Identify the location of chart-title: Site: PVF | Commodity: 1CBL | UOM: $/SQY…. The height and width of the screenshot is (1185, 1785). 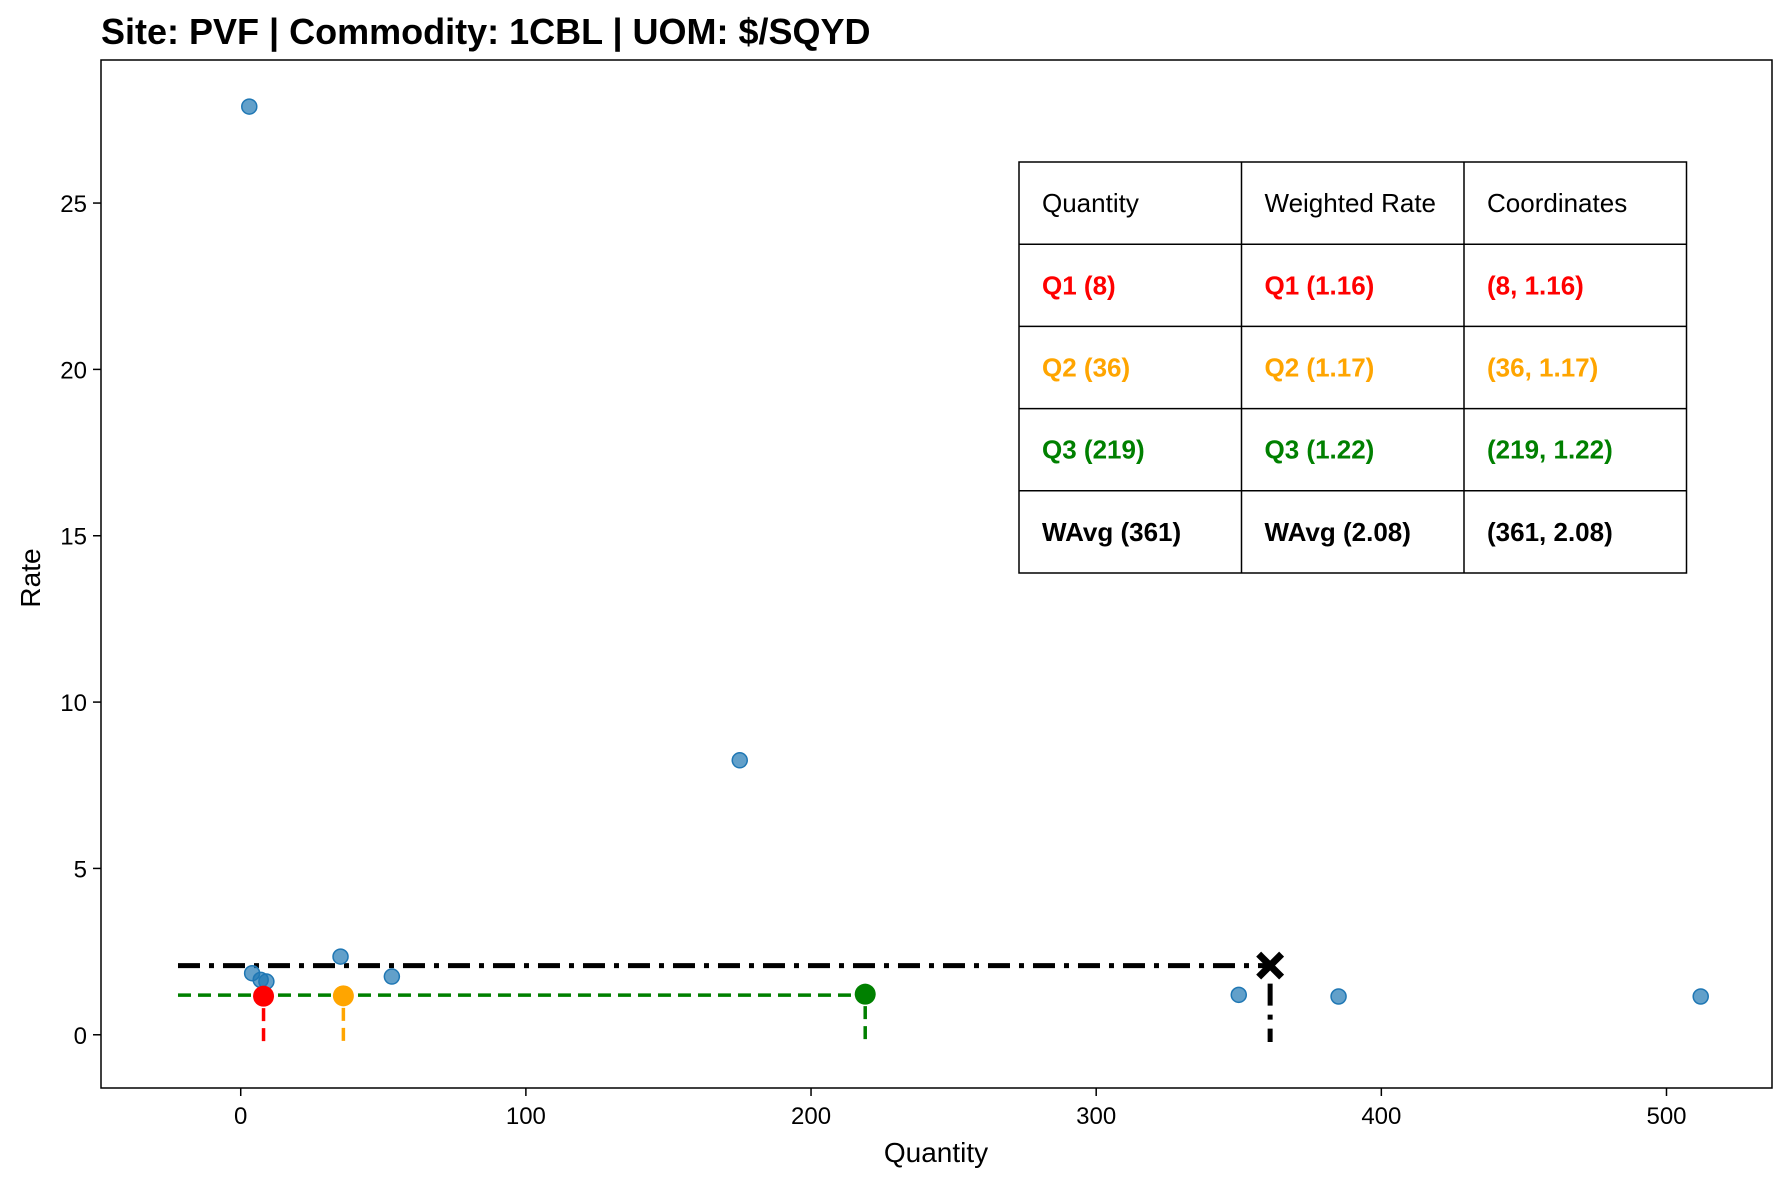
(486, 32).